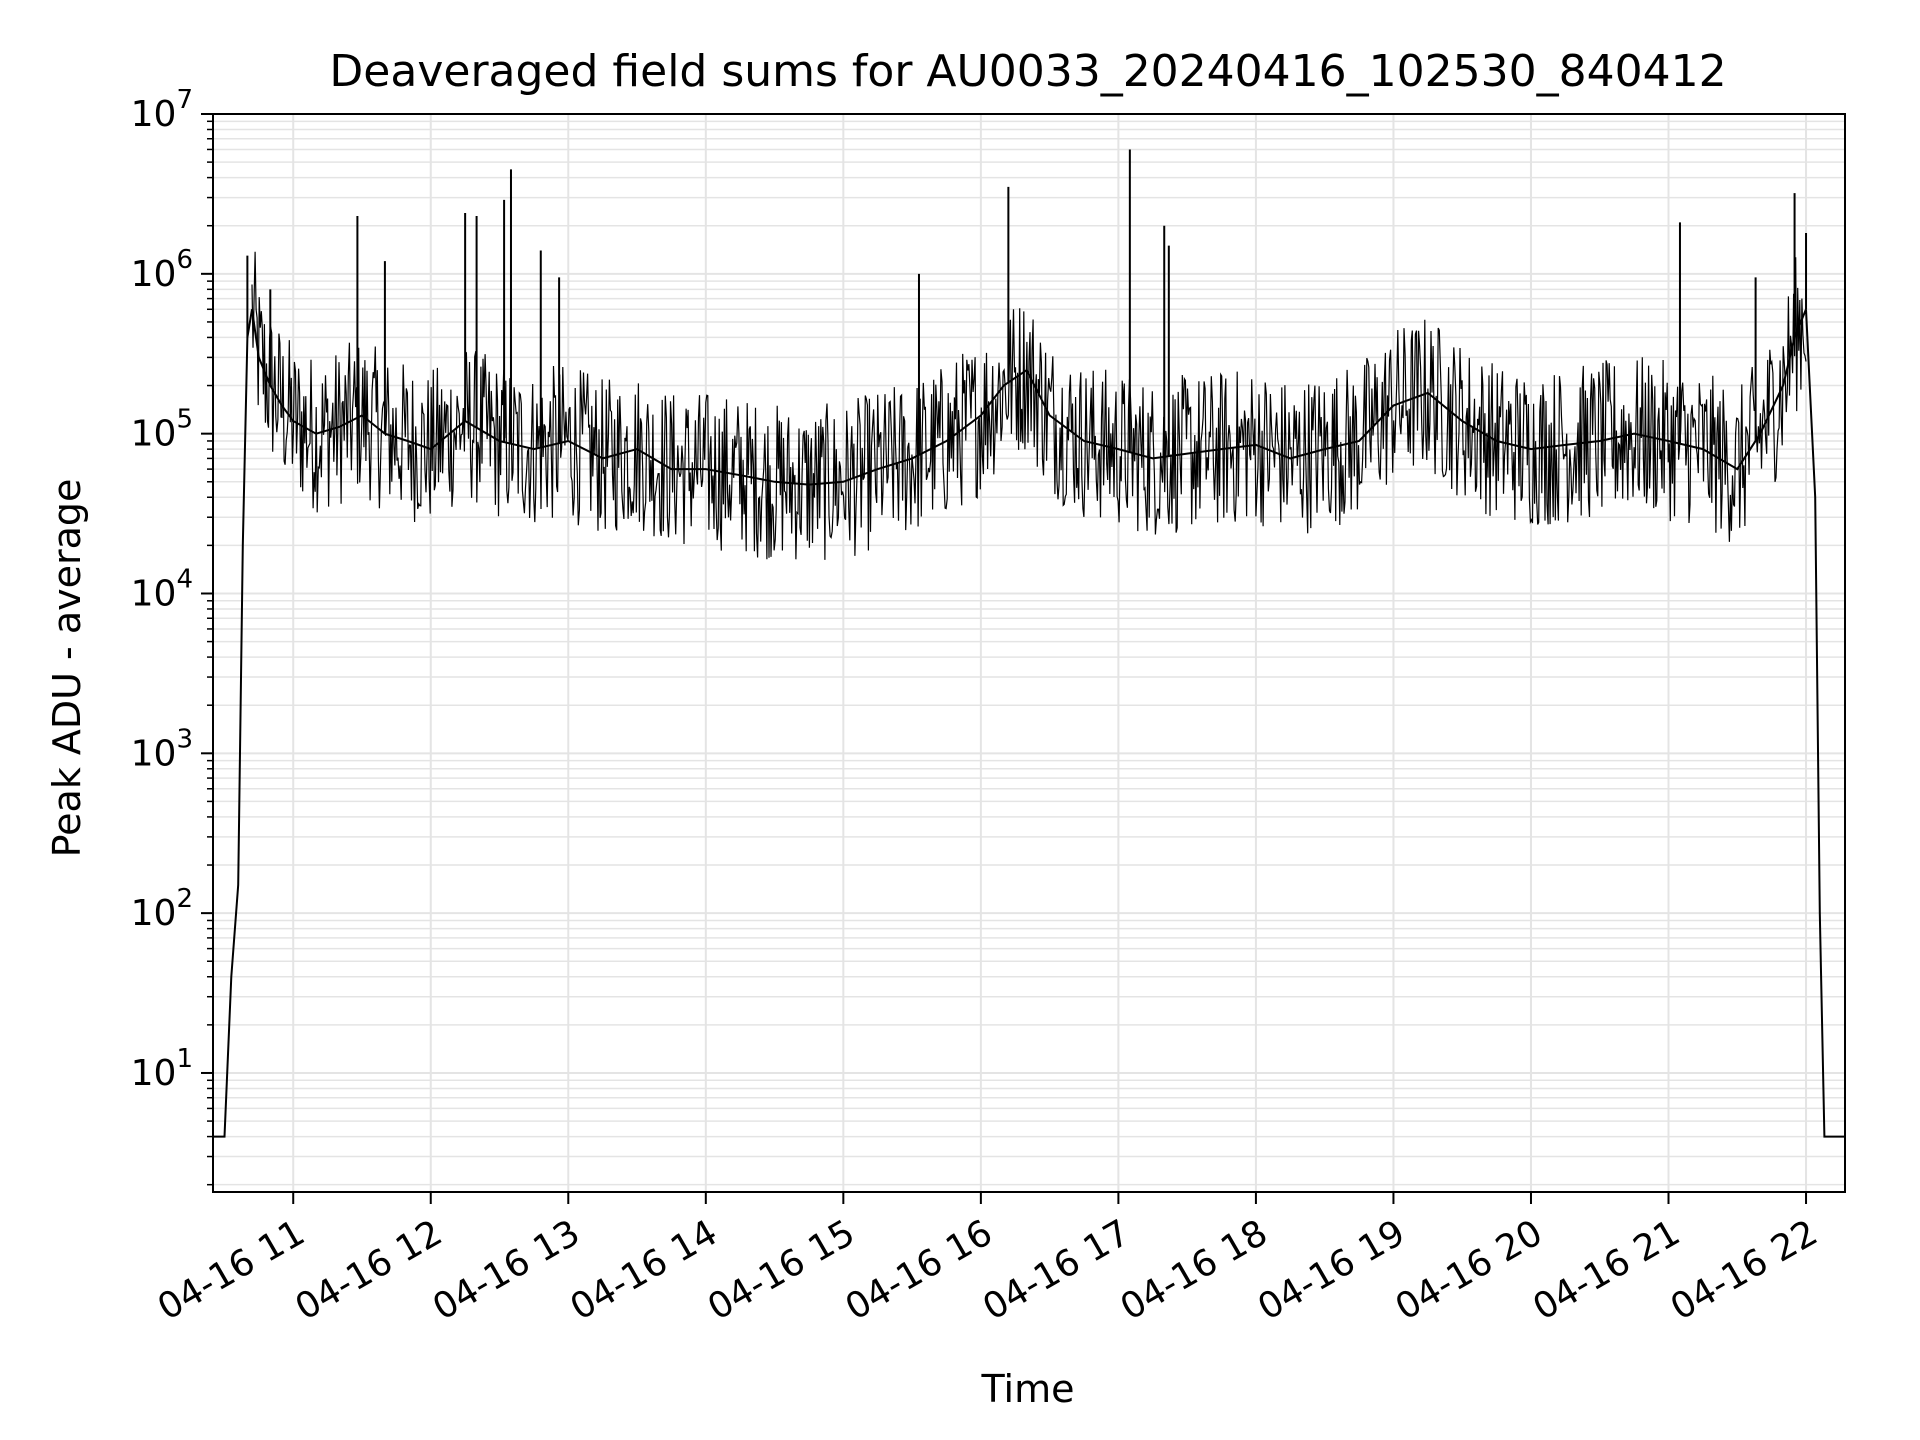  Describe the element at coordinates (162, 430) in the screenshot. I see `y-tick-label: 10⁵` at that location.